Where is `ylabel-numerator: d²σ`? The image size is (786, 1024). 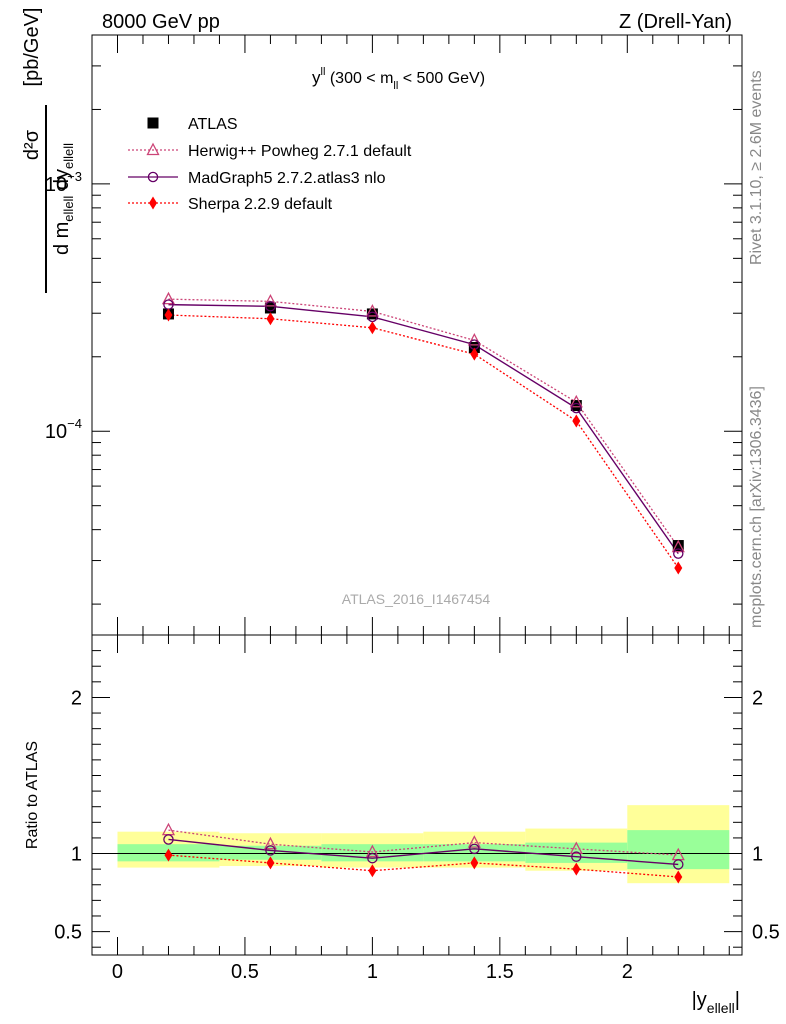
ylabel-numerator: d²σ is located at coordinates (32, 144).